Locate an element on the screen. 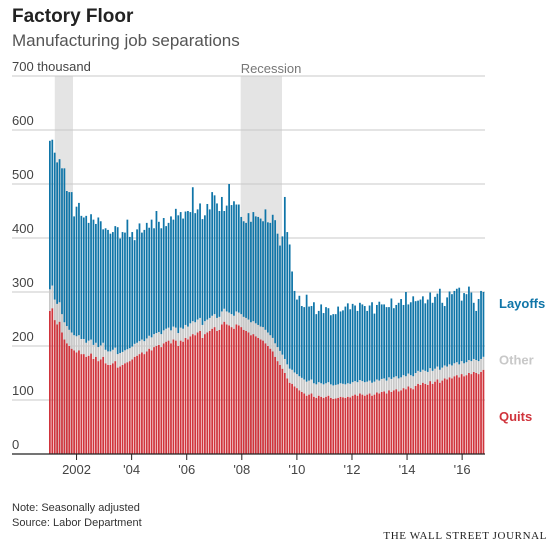 Image resolution: width=559 pixels, height=554 pixels. publisher-logo: THE WALL STREET JOURNAL is located at coordinates (465, 536).